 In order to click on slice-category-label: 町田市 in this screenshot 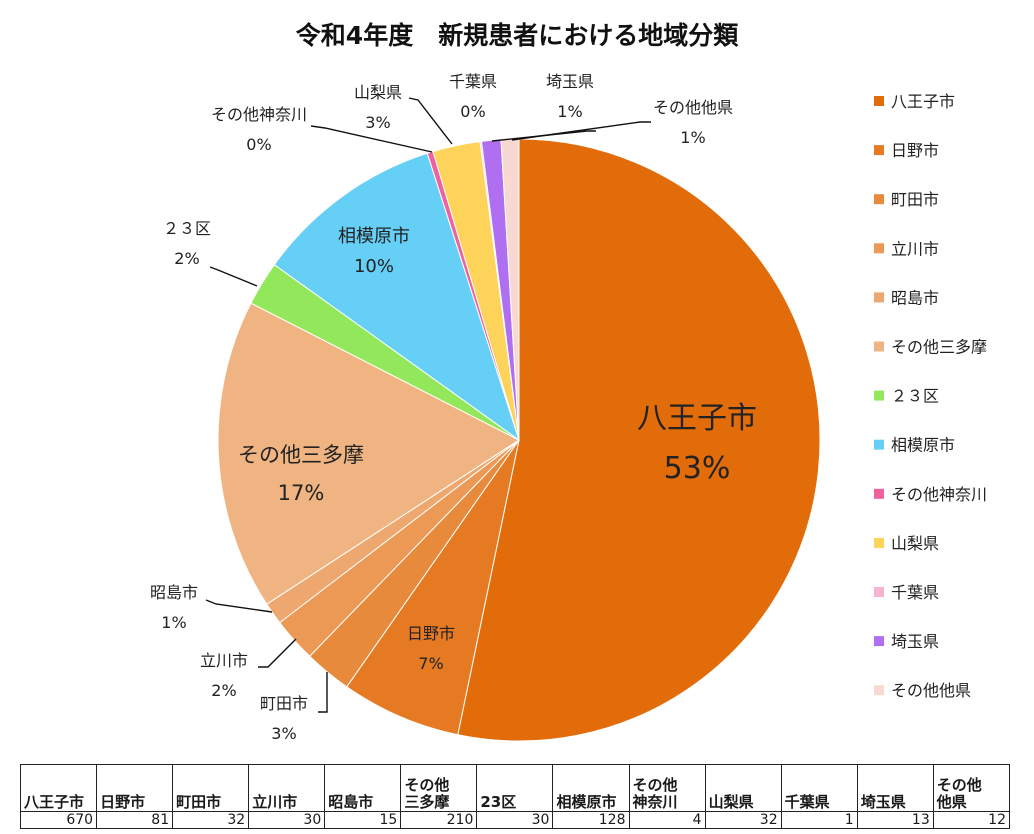, I will do `click(284, 703)`.